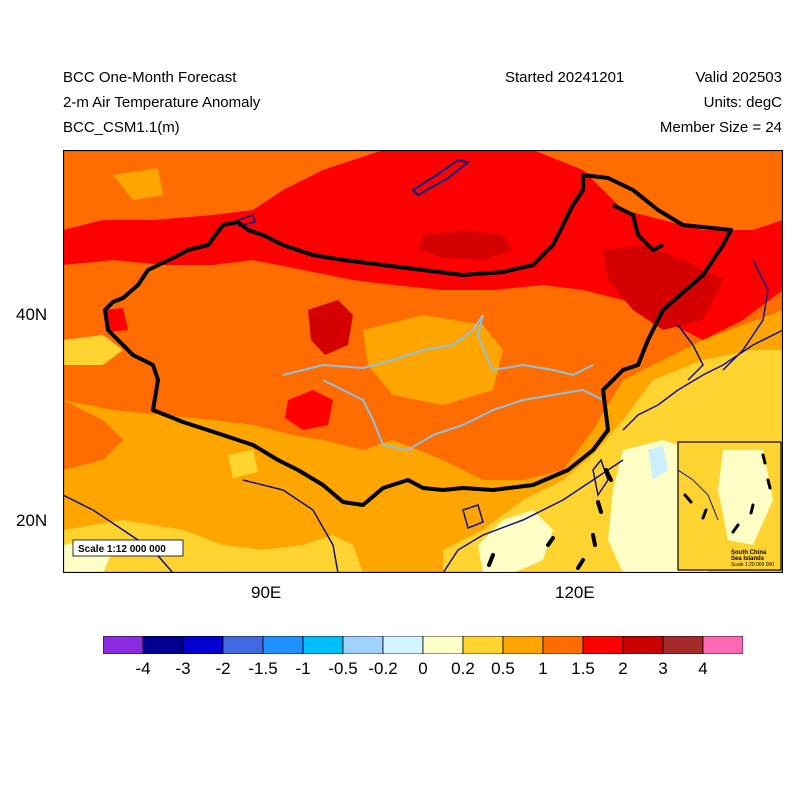 The image size is (800, 800). I want to click on lat-tick-20n: 20N, so click(32, 520).